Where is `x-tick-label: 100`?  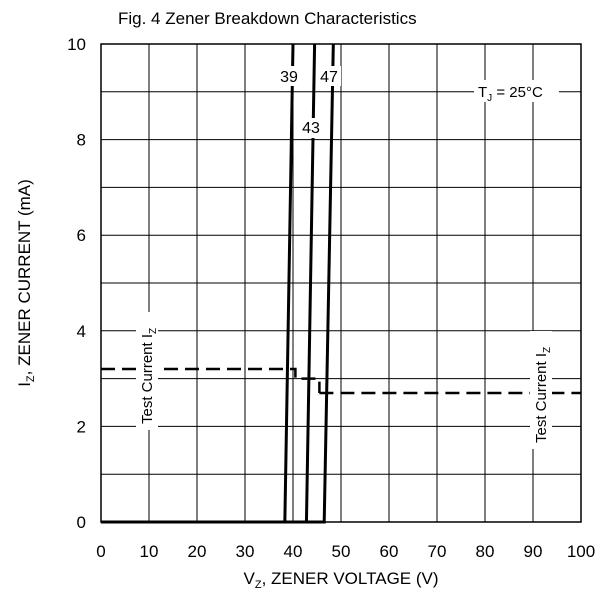 x-tick-label: 100 is located at coordinates (581, 551).